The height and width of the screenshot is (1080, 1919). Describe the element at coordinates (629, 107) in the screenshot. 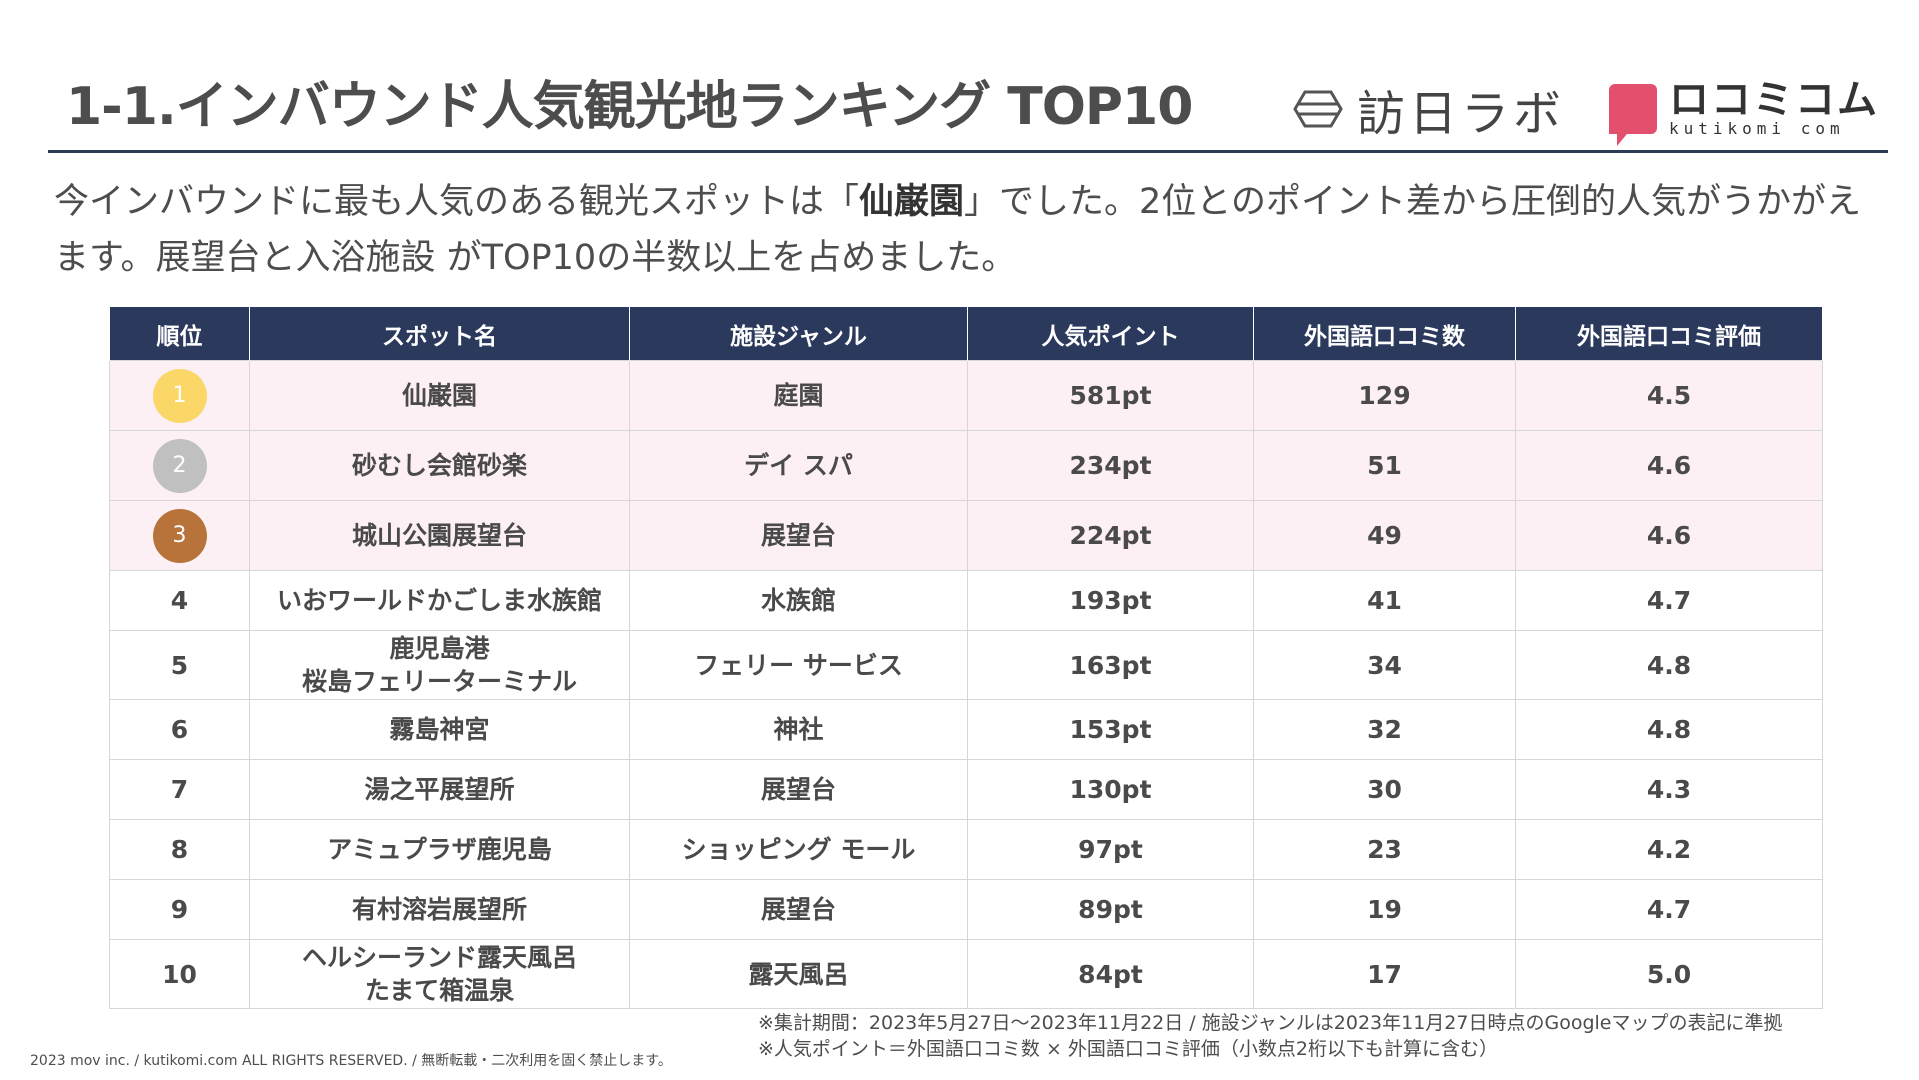

I see `page-title: 1-1.インバウンド人気観光地ランキング TOP10` at that location.